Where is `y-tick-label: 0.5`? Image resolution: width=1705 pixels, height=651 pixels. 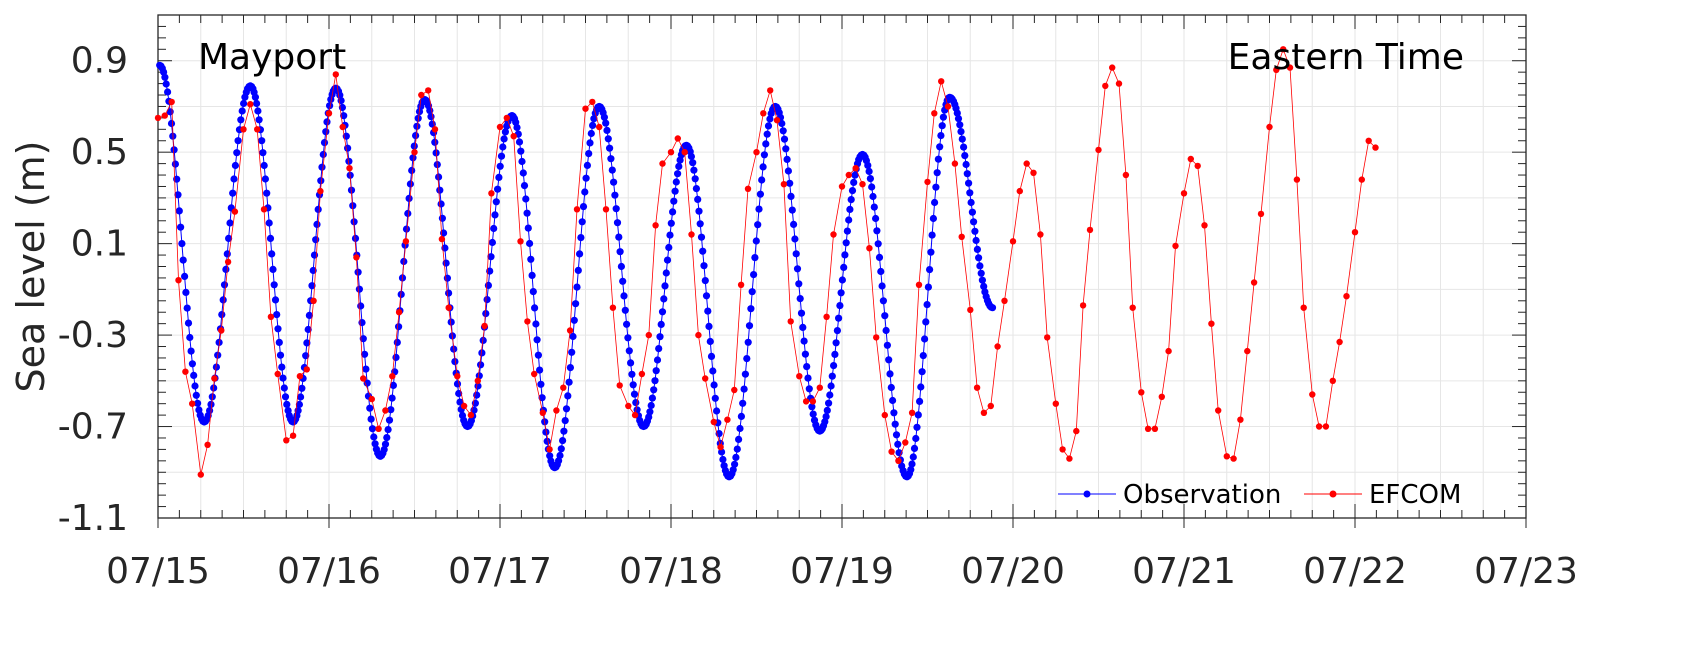 y-tick-label: 0.5 is located at coordinates (99, 152).